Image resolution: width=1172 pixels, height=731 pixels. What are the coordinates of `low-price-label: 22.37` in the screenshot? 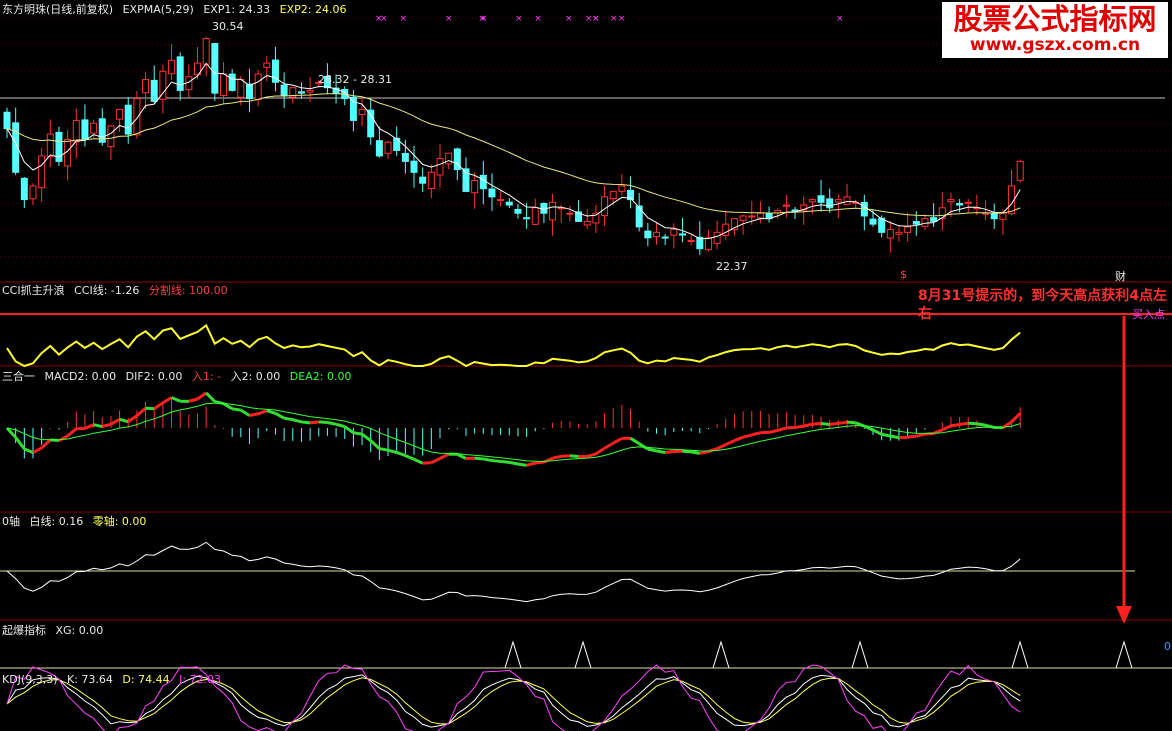 It's located at (732, 266).